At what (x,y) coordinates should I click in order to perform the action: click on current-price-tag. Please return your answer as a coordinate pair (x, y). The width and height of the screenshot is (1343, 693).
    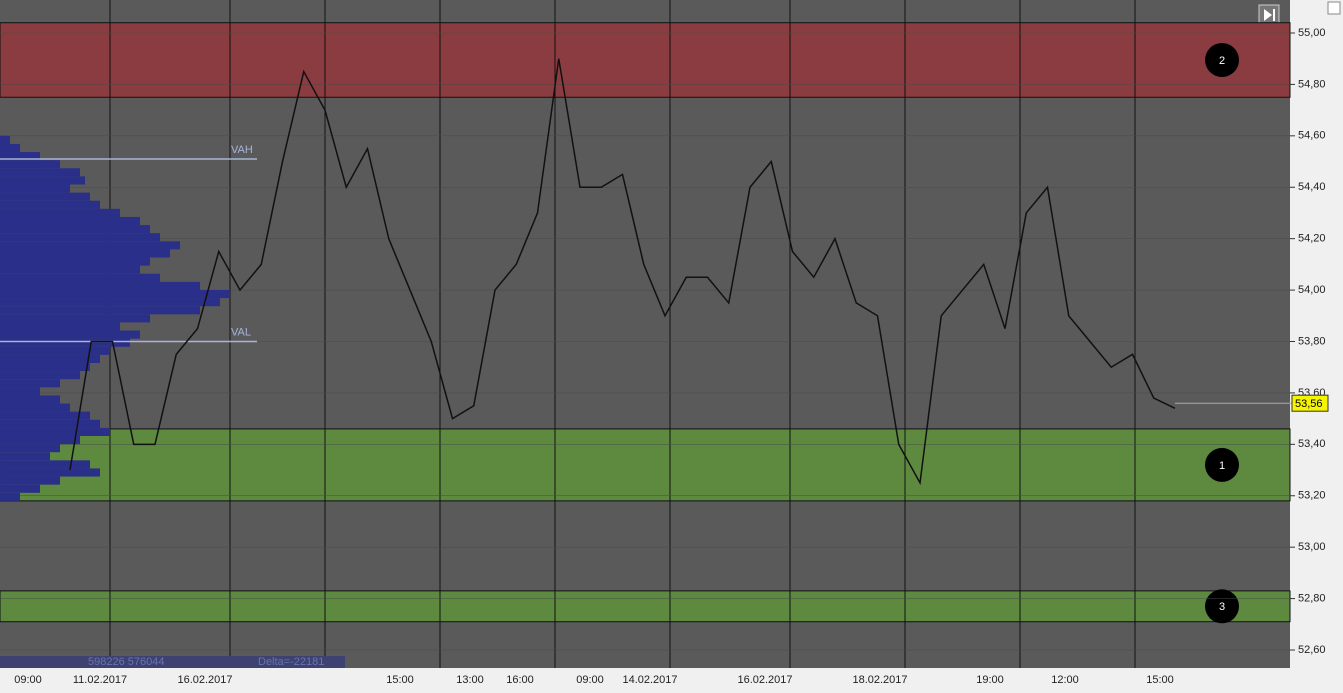
    Looking at the image, I should click on (1310, 403).